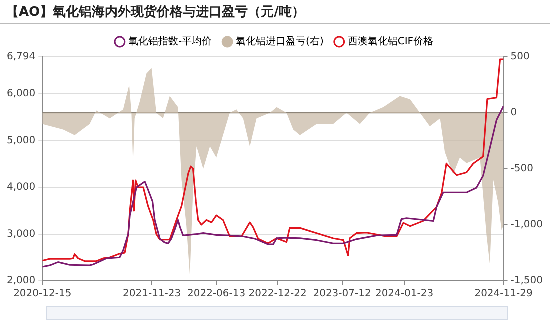 This screenshot has width=550, height=326. I want to click on chart-title: 【AO】氧化铝海内外现货价格与进口盈亏（元/吨）, so click(155, 12).